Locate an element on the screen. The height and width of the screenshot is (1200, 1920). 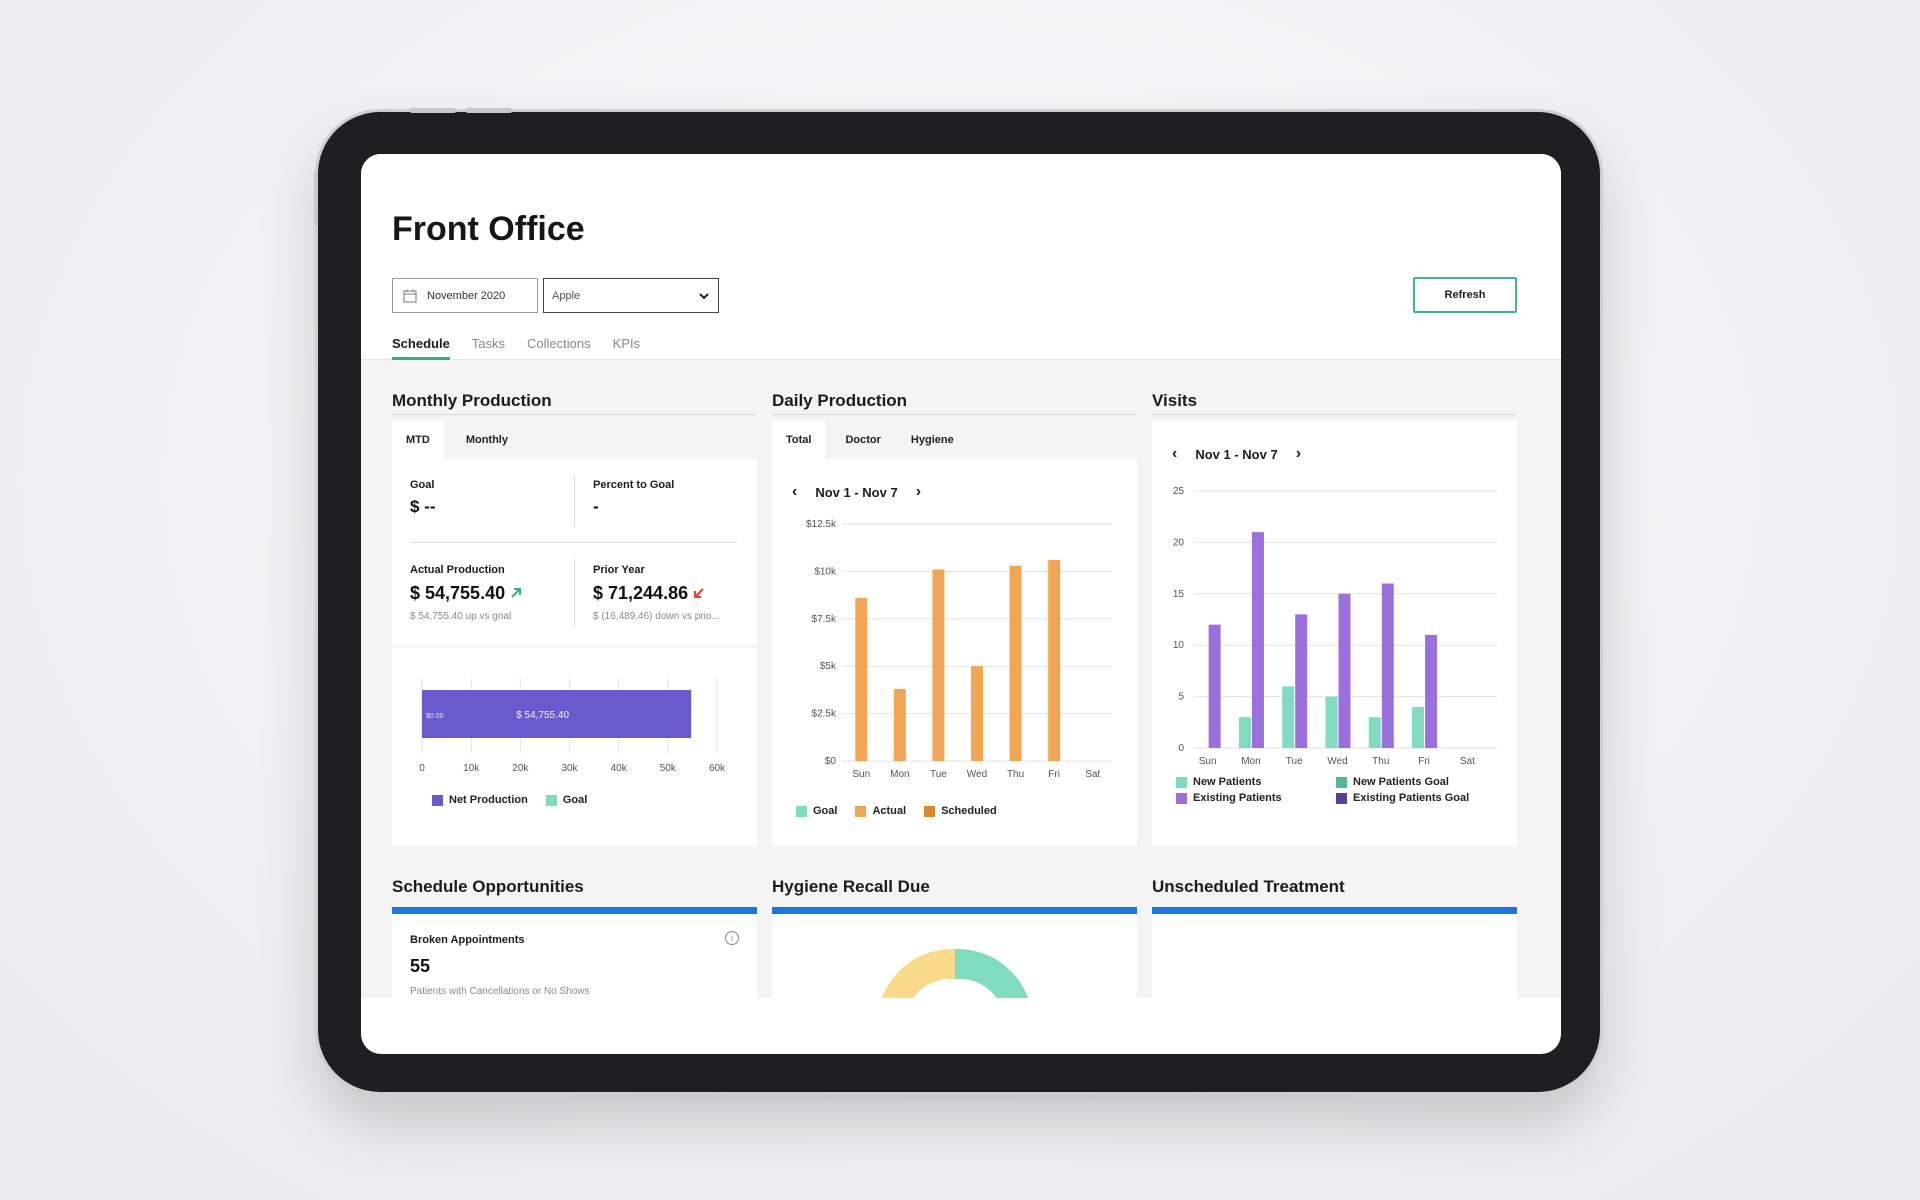
x-tick-label: Fri is located at coordinates (1424, 761).